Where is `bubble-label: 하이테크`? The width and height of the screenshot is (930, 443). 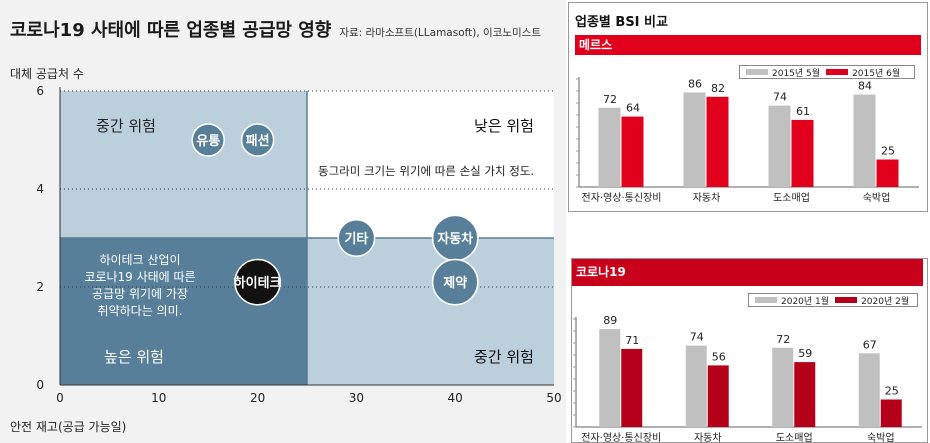 bubble-label: 하이테크 is located at coordinates (258, 283).